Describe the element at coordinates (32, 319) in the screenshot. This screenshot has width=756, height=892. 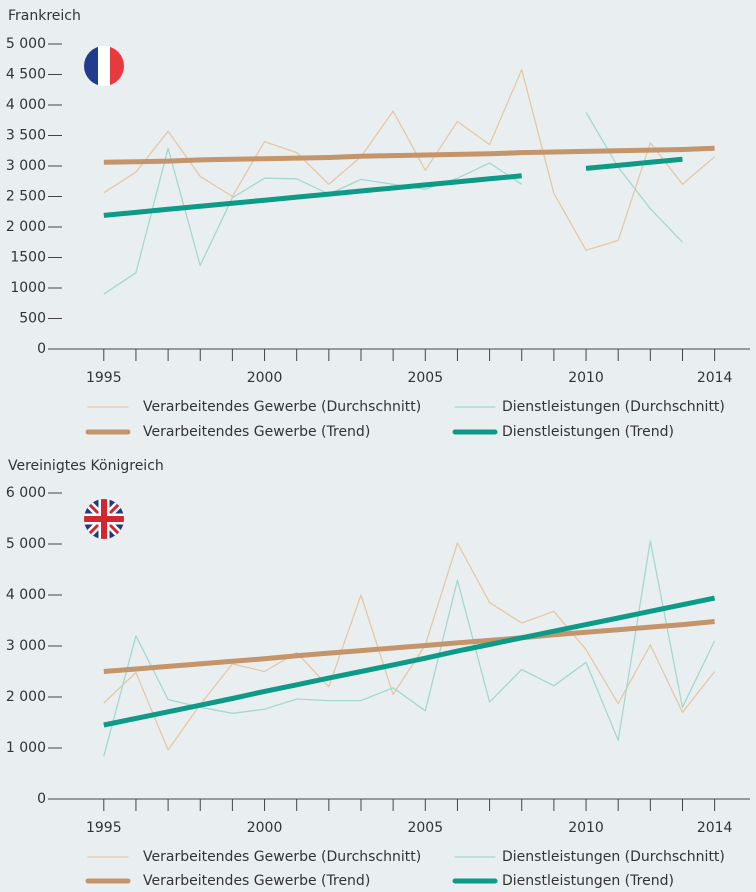
I see `y-tick-label: 500` at that location.